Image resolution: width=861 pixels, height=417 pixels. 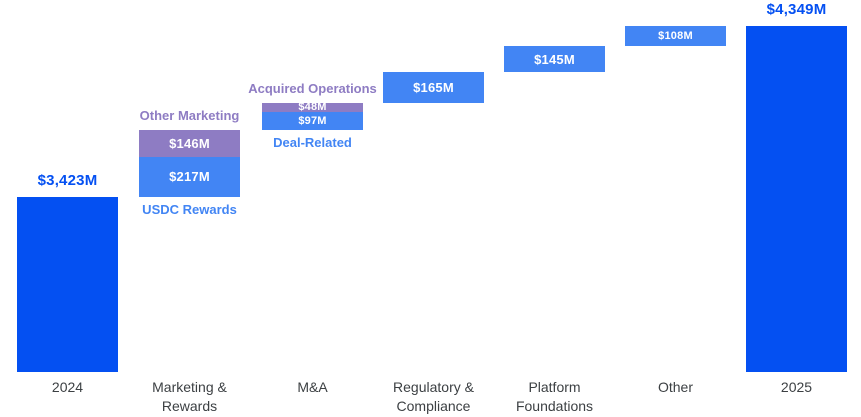 I want to click on segment-other: $108M, so click(x=675, y=35).